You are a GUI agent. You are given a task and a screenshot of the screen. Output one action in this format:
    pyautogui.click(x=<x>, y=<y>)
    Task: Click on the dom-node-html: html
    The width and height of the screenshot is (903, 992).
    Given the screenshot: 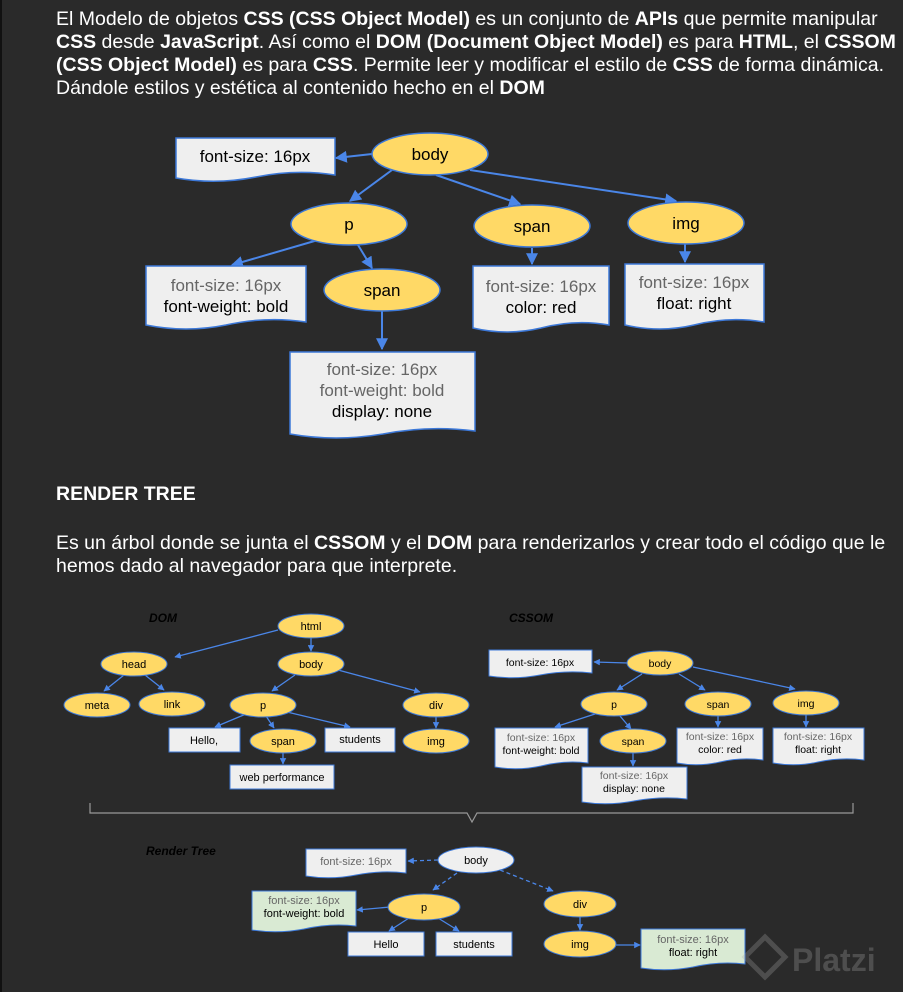 What is the action you would take?
    pyautogui.click(x=311, y=626)
    